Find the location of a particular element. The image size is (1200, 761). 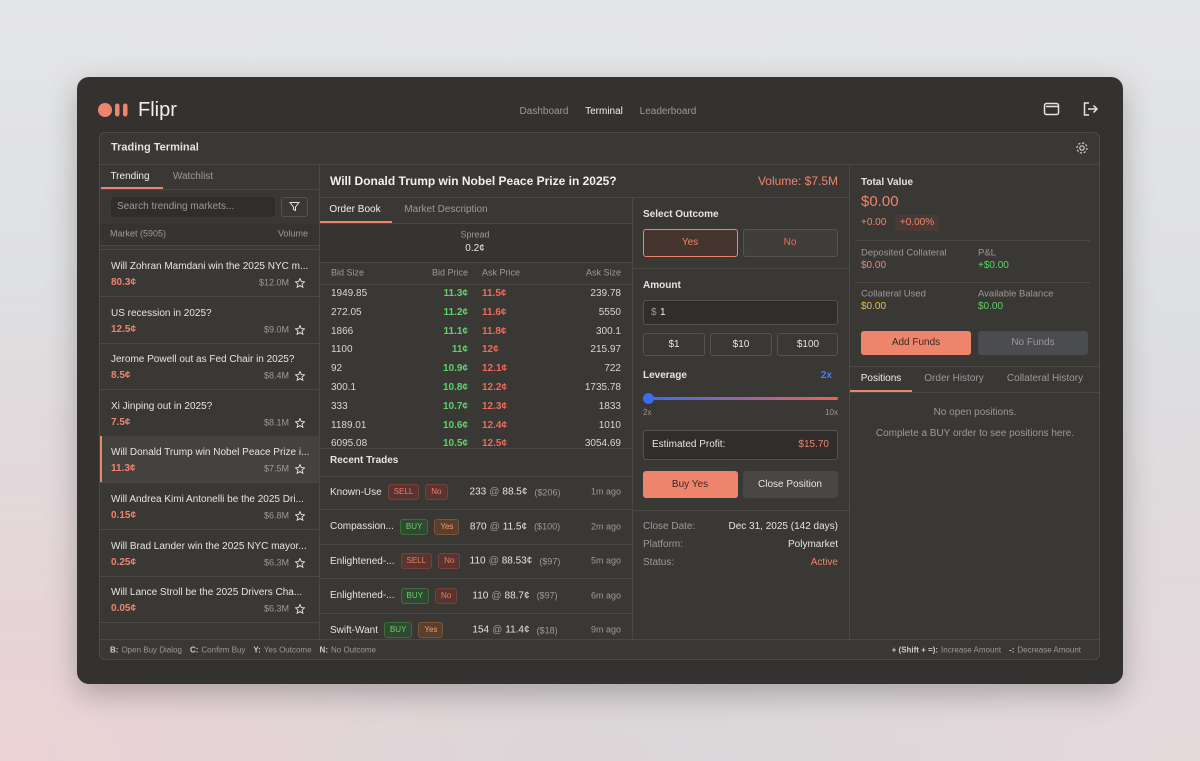

tab: Positions is located at coordinates (881, 378).